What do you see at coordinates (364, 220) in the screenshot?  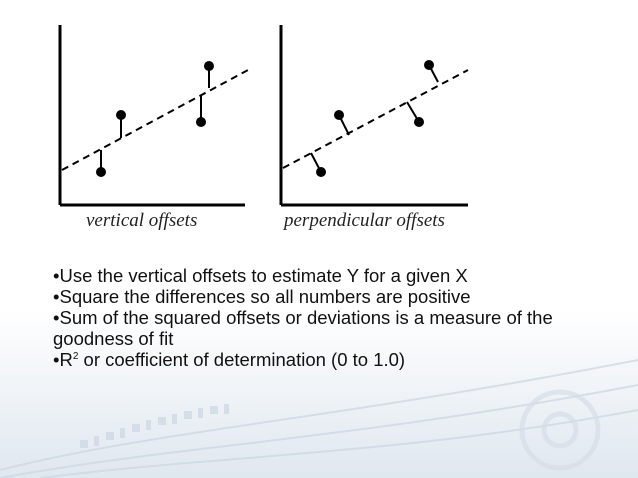 I see `perpendicular-offsets-caption: perpendicular offsets` at bounding box center [364, 220].